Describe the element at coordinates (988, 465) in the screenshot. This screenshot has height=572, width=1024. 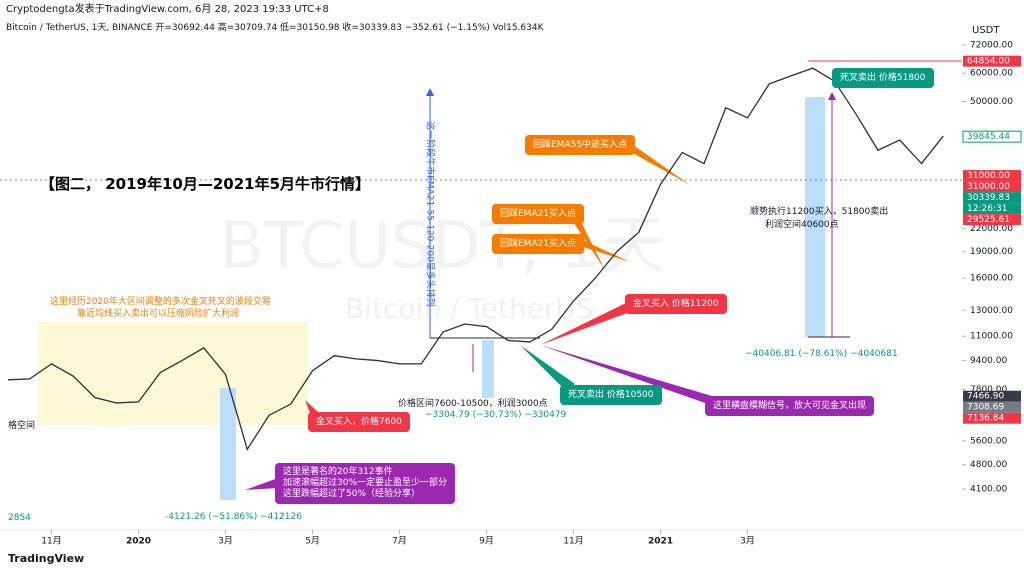
I see `y-tick-label: 4800.00` at that location.